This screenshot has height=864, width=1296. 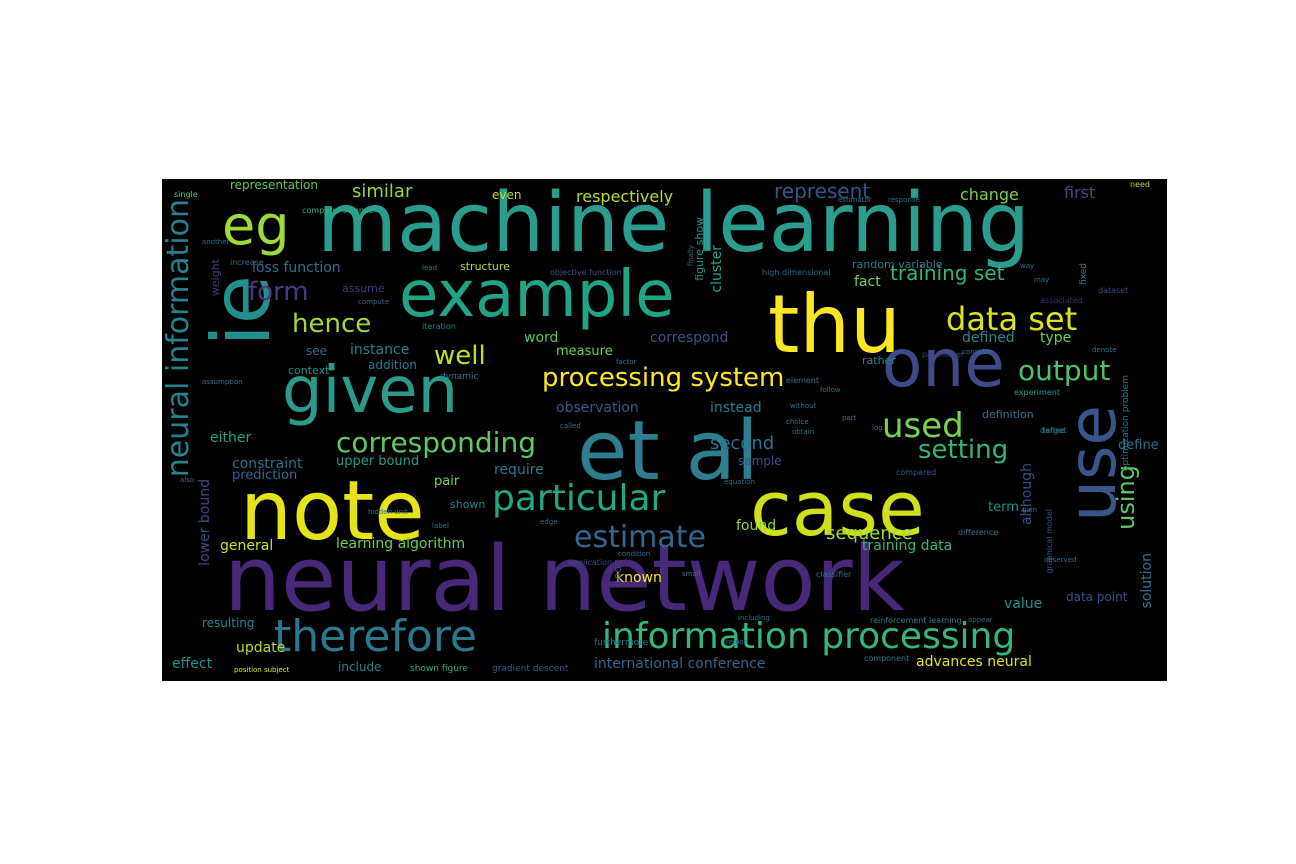 I want to click on cloud-word: data point, so click(x=1097, y=597).